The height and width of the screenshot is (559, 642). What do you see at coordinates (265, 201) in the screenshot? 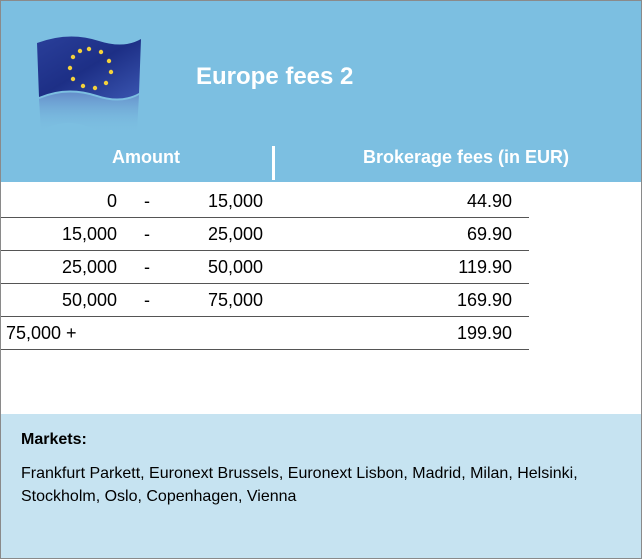
I see `table-row: 0 - 15,000 44.90` at bounding box center [265, 201].